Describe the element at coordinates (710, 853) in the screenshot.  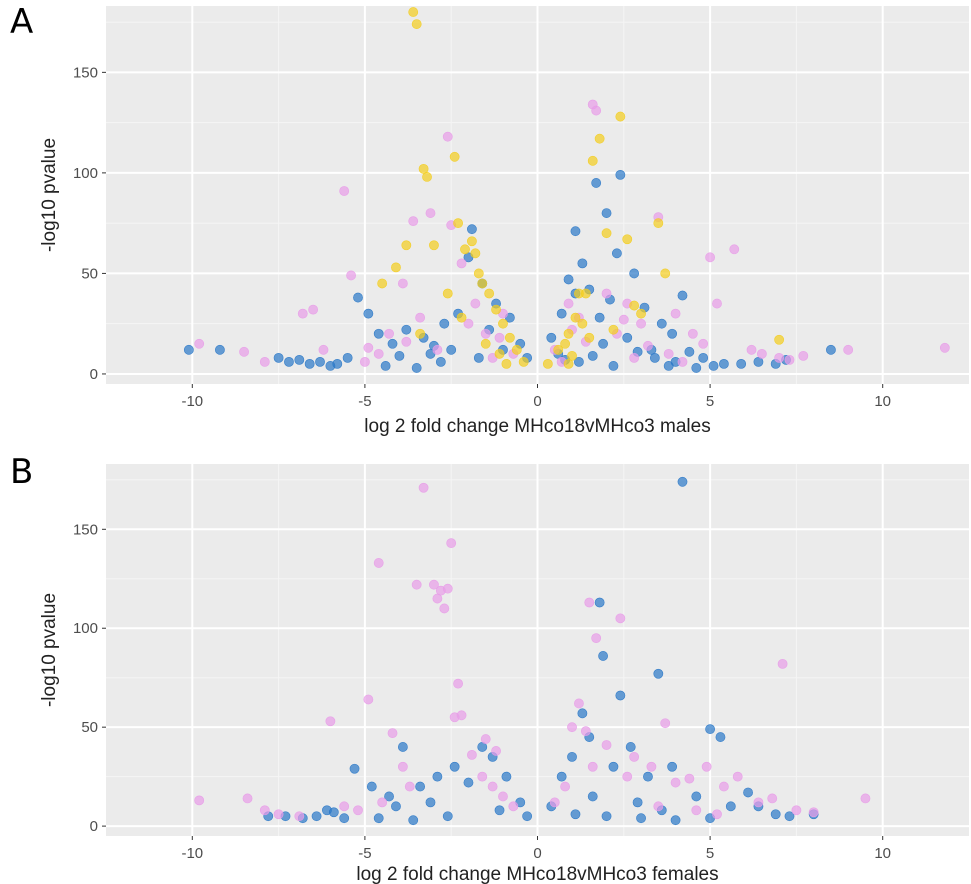
I see `panel-b-x-tick-label: 5` at that location.